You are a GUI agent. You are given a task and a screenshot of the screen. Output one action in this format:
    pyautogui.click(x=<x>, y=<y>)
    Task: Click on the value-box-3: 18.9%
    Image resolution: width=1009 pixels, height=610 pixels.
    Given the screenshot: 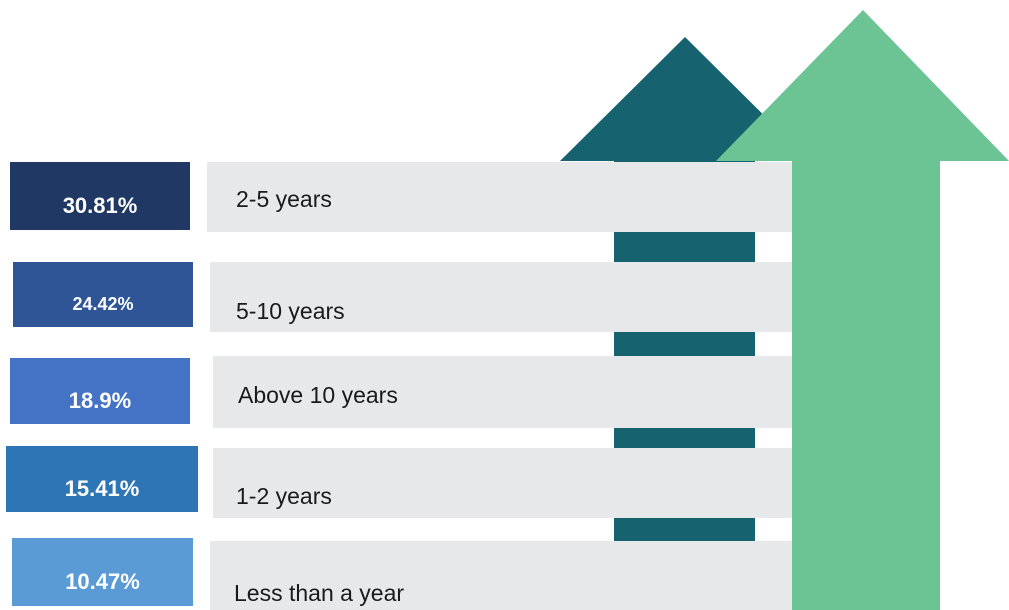 What is the action you would take?
    pyautogui.click(x=100, y=391)
    